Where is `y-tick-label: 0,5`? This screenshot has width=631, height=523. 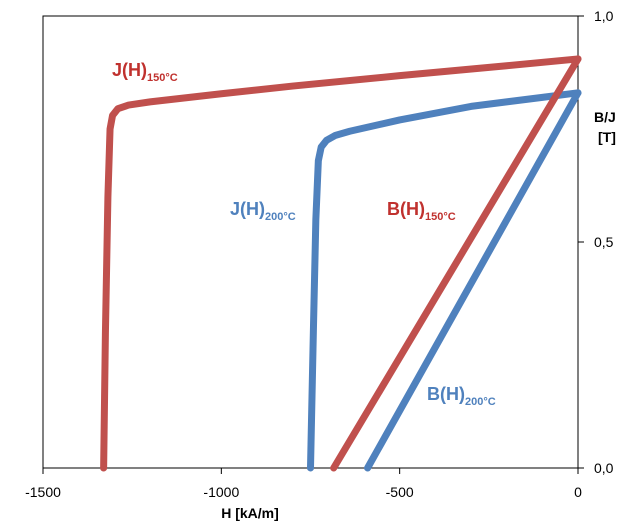 y-tick-label: 0,5 is located at coordinates (604, 242).